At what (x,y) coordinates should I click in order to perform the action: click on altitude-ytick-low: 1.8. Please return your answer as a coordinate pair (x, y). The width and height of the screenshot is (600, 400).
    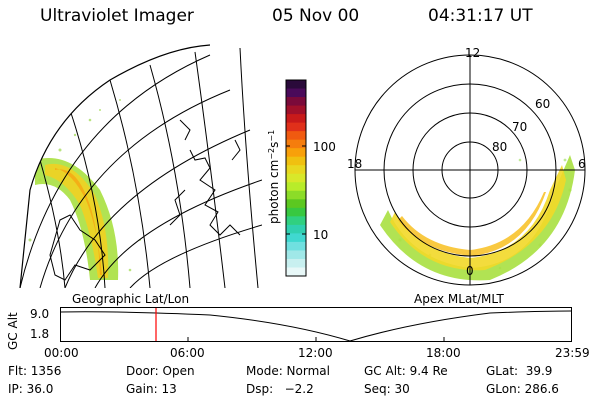
    Looking at the image, I should click on (40, 334).